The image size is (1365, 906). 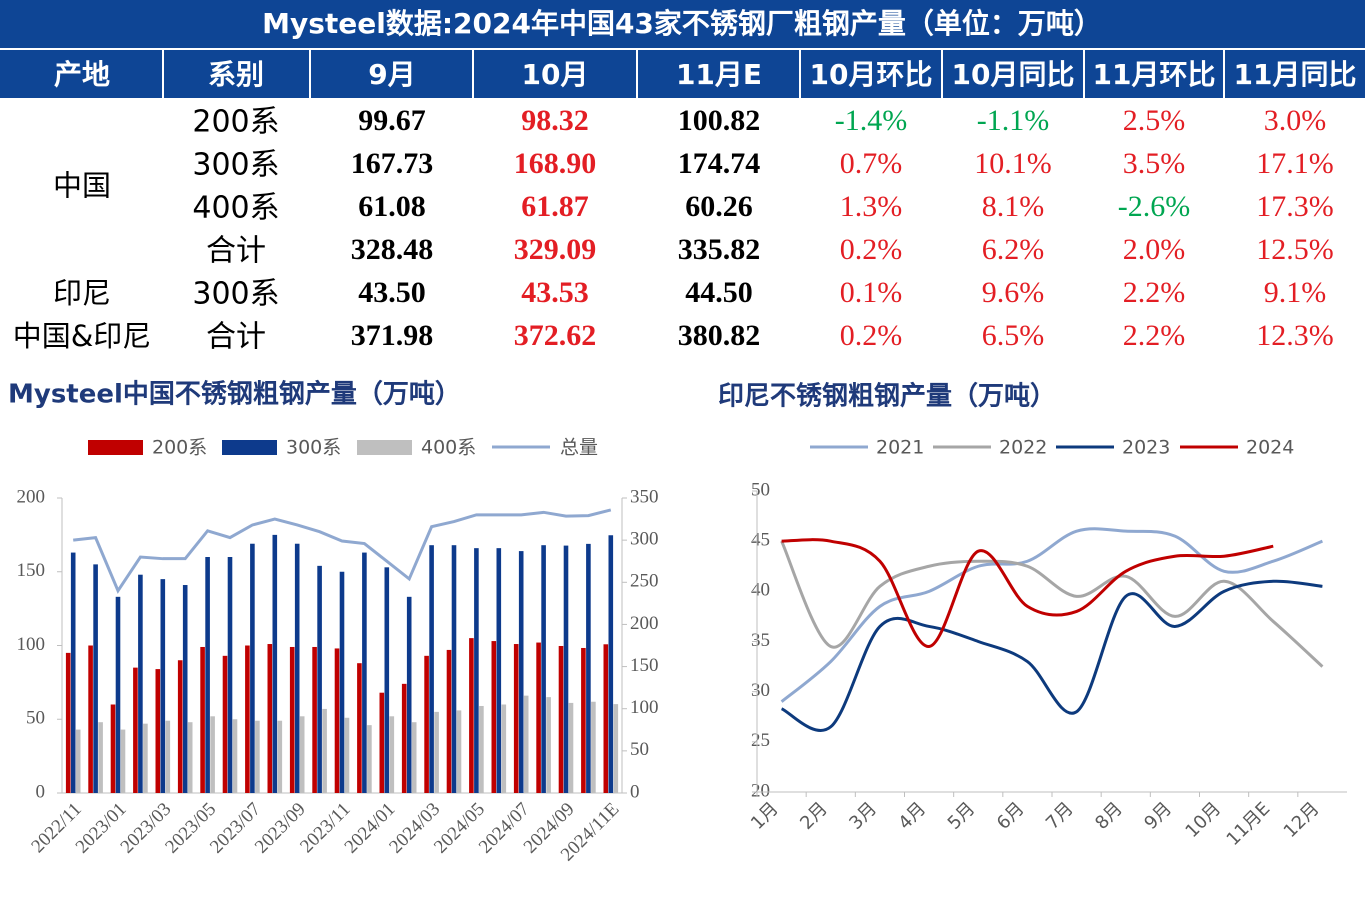 What do you see at coordinates (644, 581) in the screenshot?
I see `y2-tick-label: 250` at bounding box center [644, 581].